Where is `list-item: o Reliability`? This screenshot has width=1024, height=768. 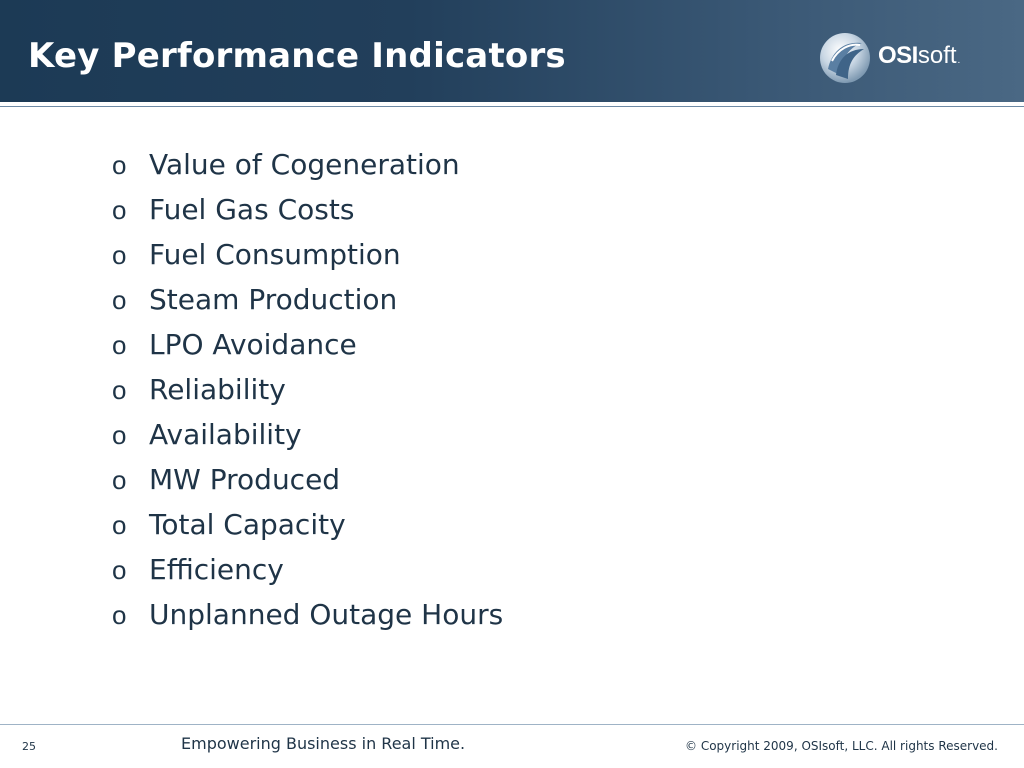
list-item: o Reliability is located at coordinates (307, 389).